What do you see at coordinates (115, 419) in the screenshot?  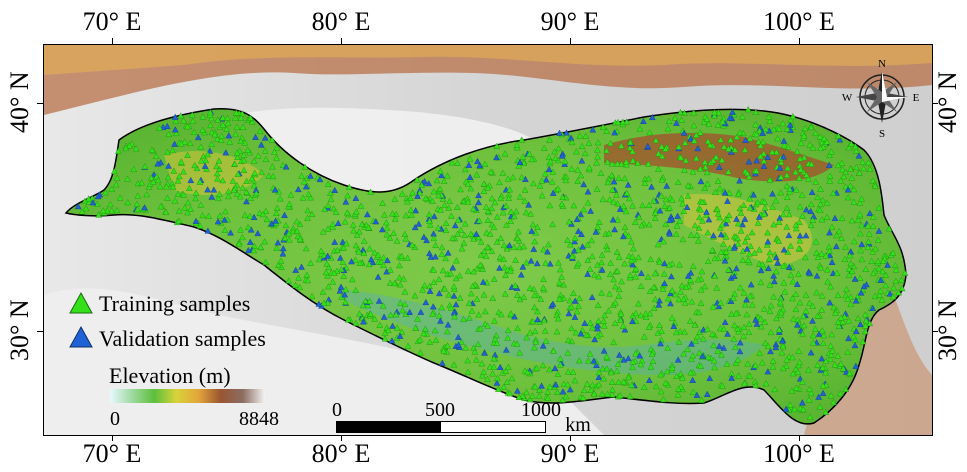 I see `elevation-min: 0` at bounding box center [115, 419].